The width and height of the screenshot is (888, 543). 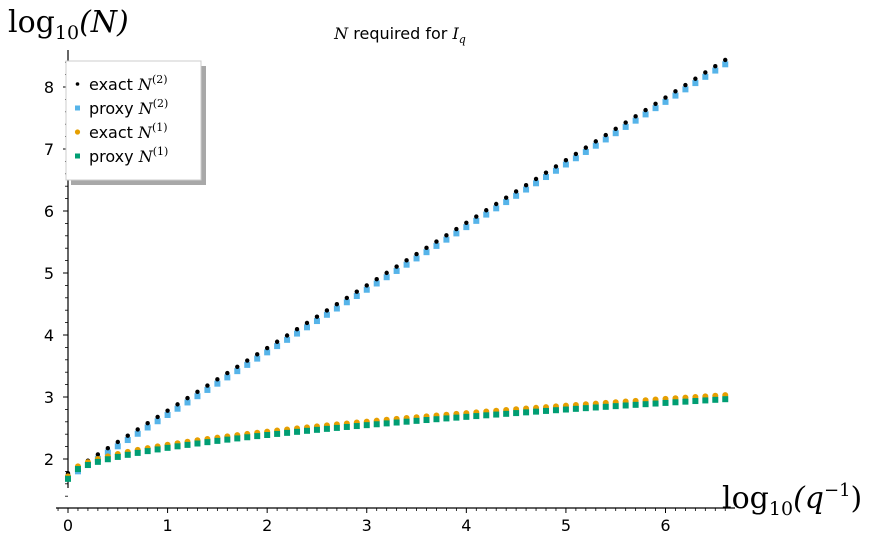 What do you see at coordinates (49, 397) in the screenshot?
I see `y-tick-label: 3` at bounding box center [49, 397].